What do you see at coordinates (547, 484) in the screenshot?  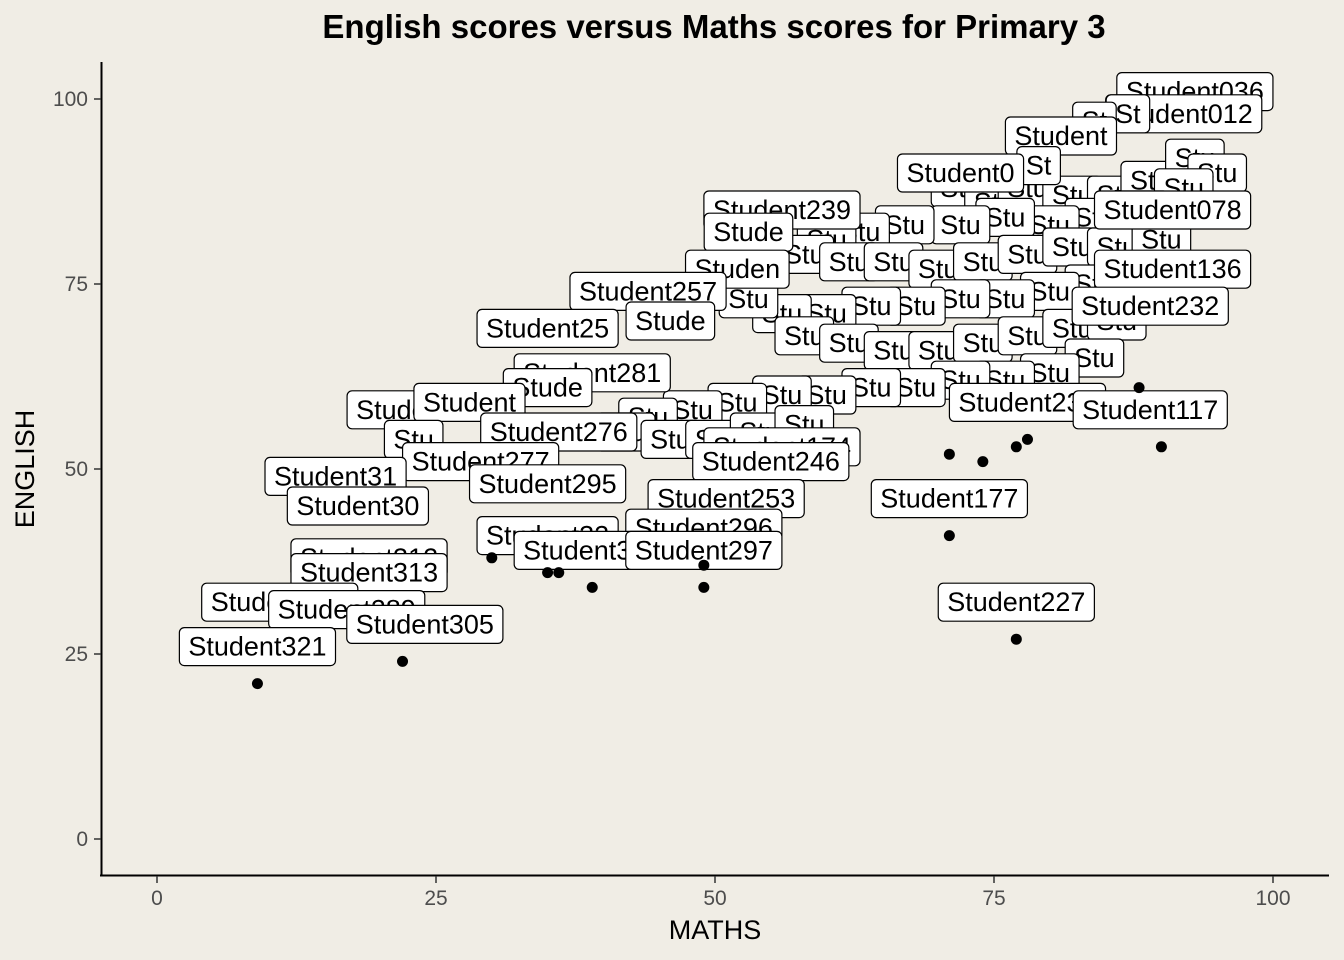 I see `point-label: Student295` at bounding box center [547, 484].